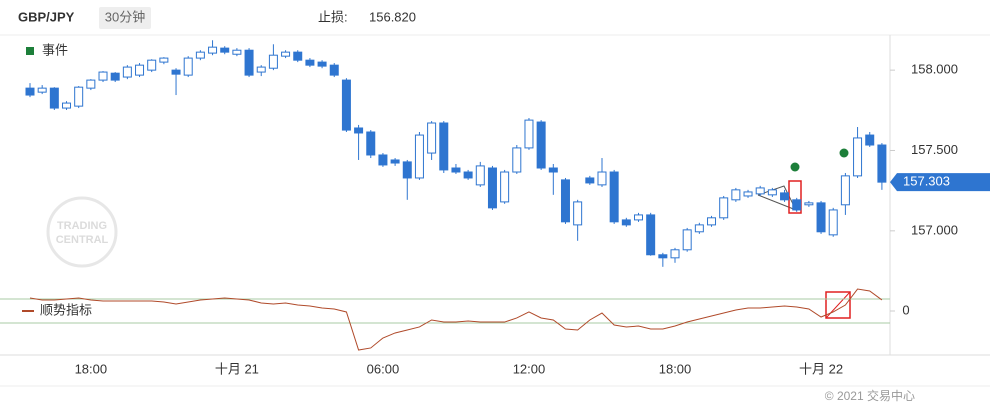 The width and height of the screenshot is (990, 409). I want to click on symbol: GBP/JPY, so click(46, 16).